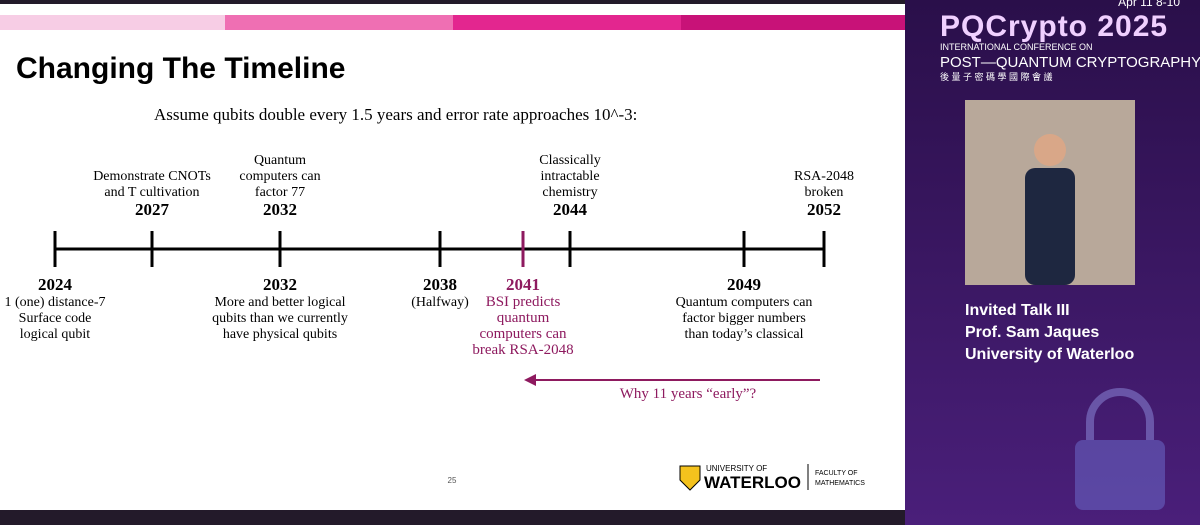  I want to click on event-label: Quantum computers can, so click(744, 302).